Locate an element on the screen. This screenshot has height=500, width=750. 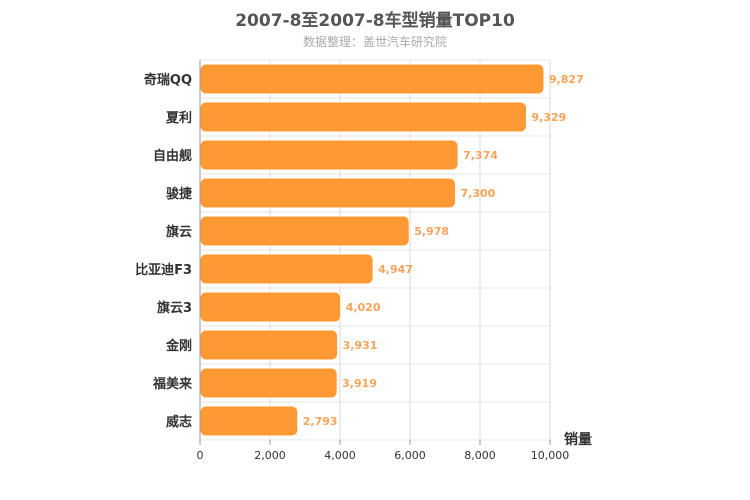
x-tick-label: 4,000 is located at coordinates (340, 455).